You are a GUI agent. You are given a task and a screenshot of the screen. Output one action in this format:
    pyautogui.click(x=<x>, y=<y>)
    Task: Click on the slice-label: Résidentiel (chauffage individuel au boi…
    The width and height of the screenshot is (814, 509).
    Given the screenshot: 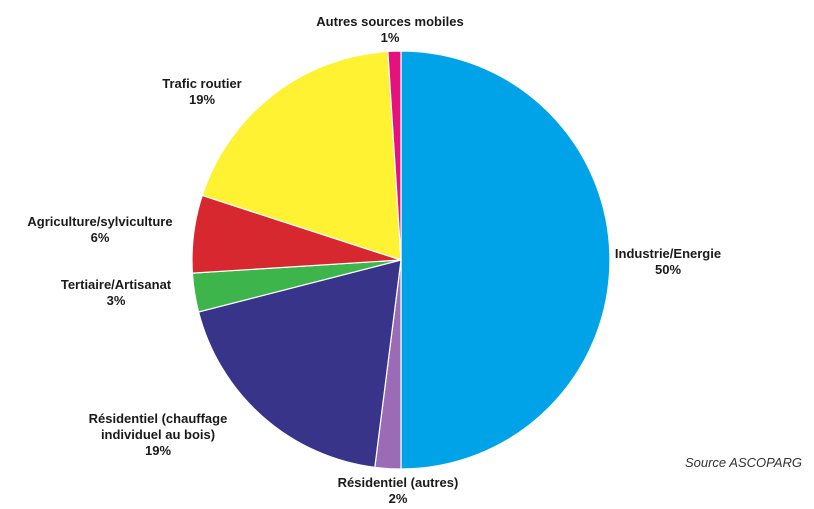 What is the action you would take?
    pyautogui.click(x=158, y=435)
    